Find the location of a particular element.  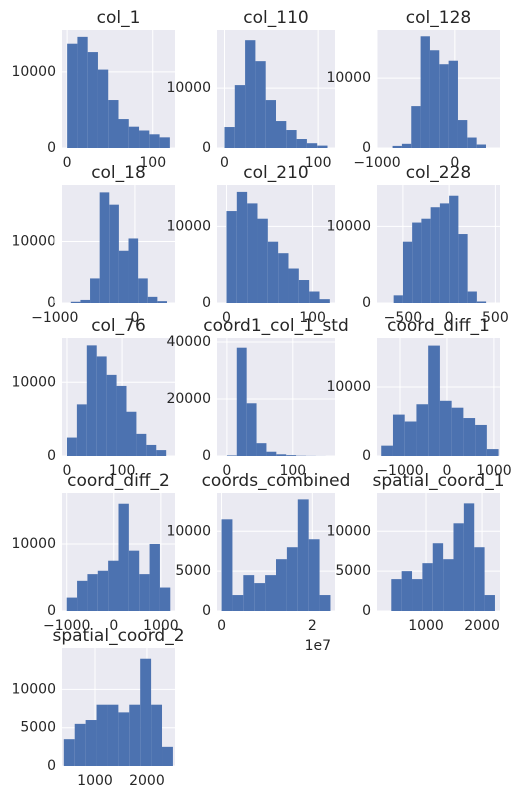

x-tick-label: 500 is located at coordinates (495, 318).